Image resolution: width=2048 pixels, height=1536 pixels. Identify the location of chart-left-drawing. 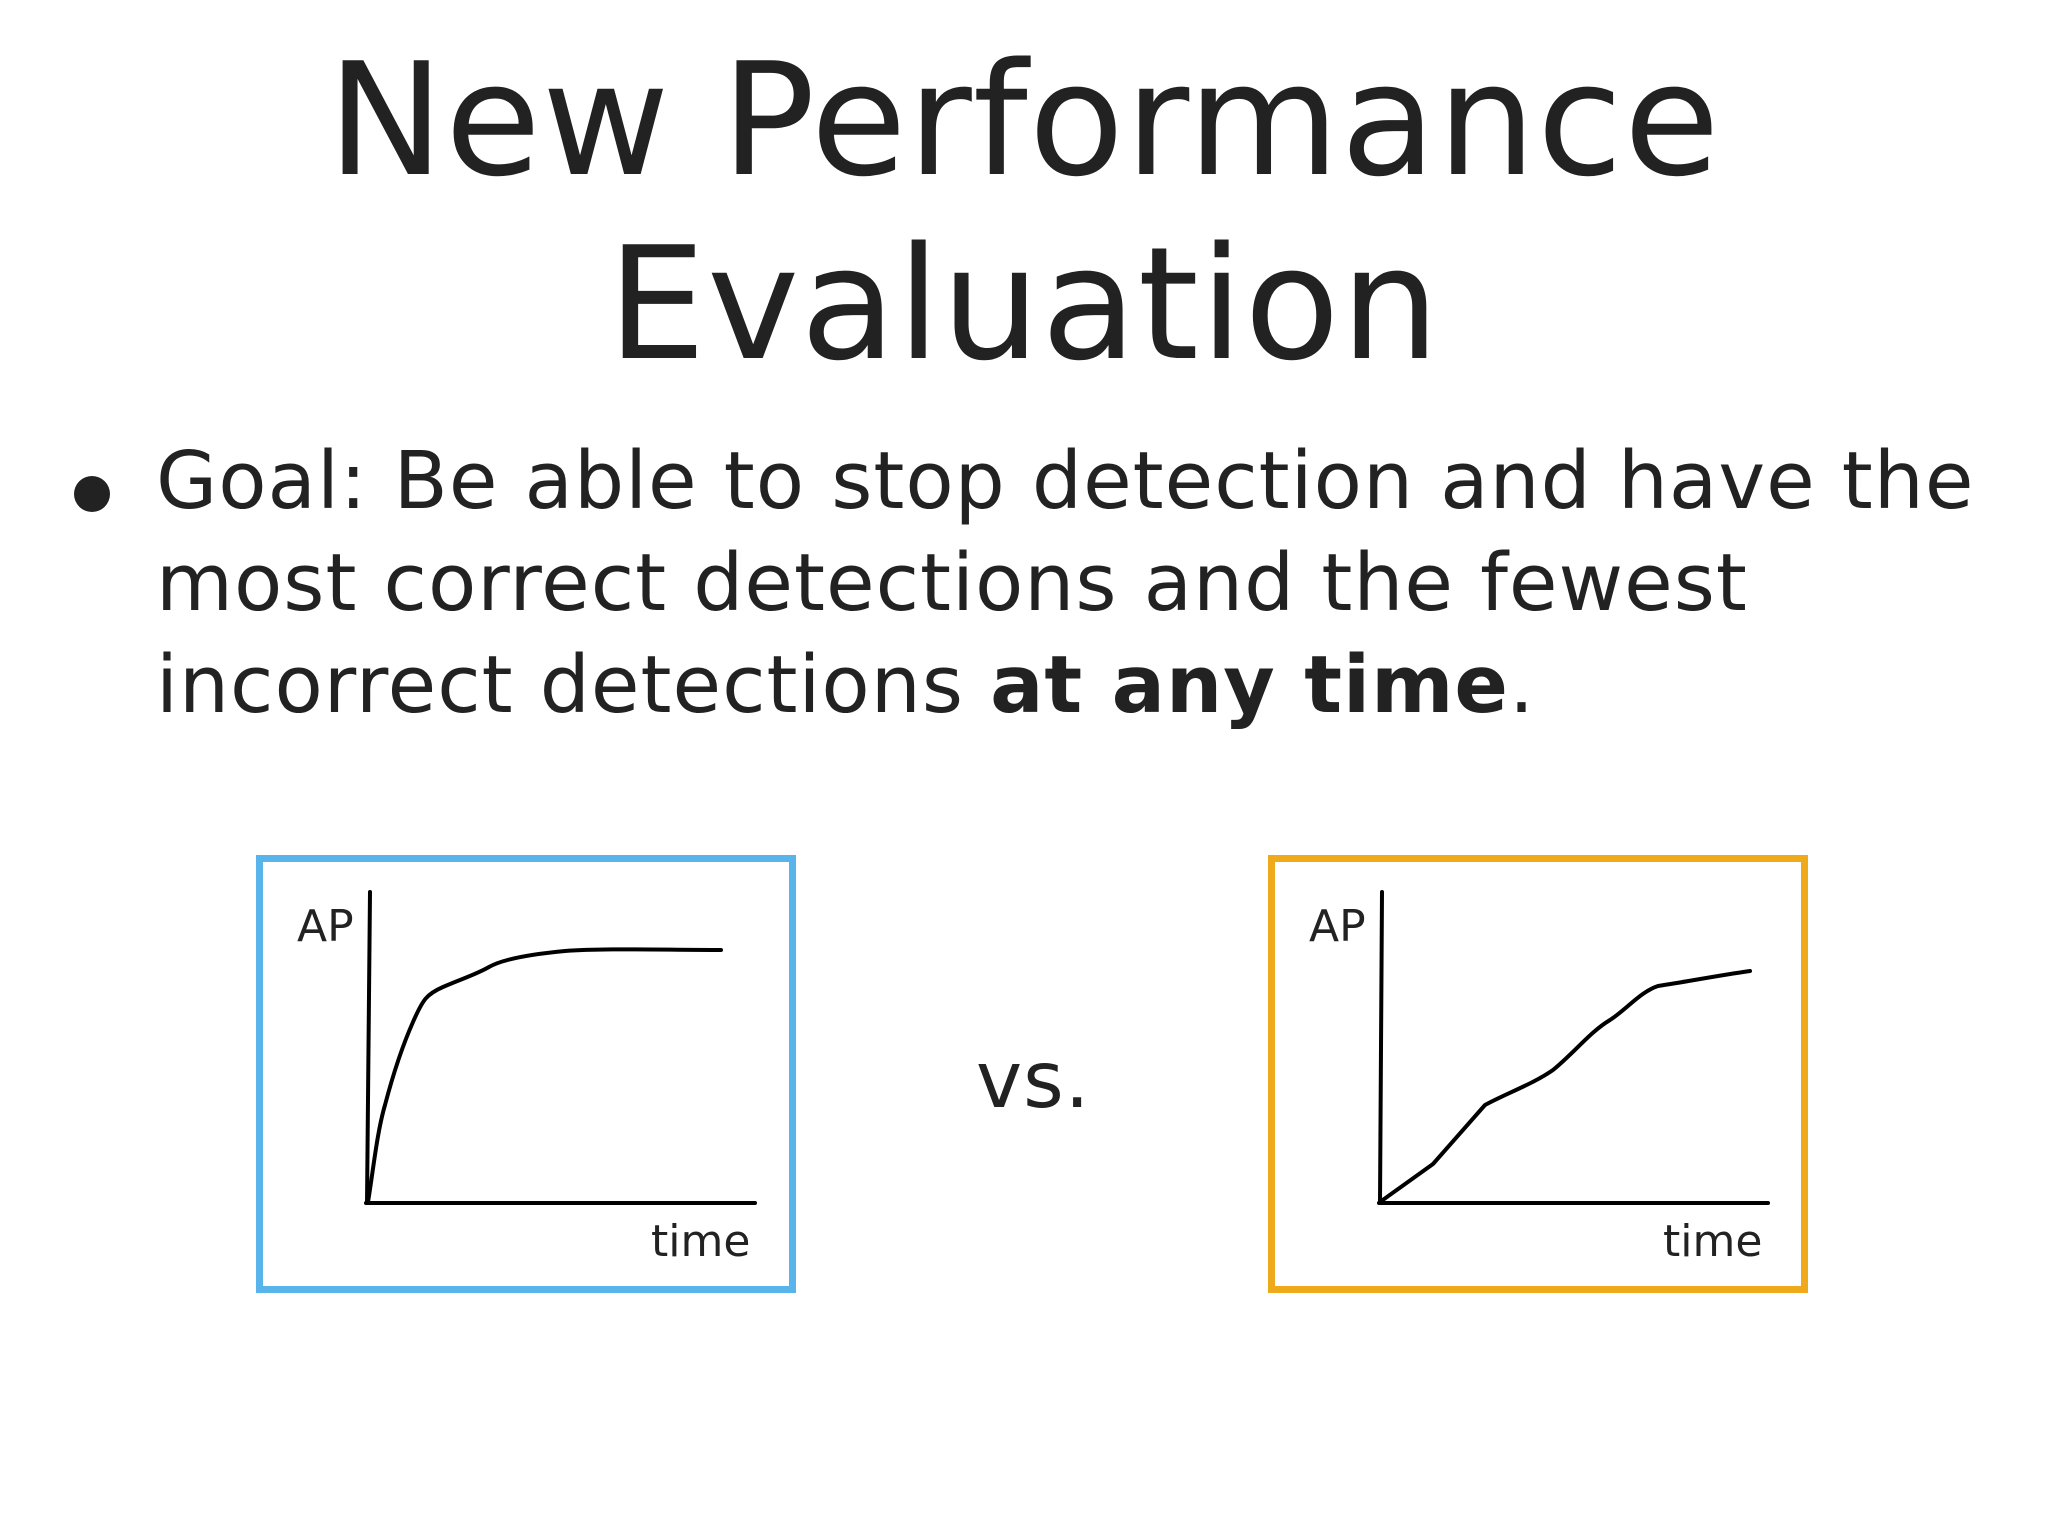
(560, 1047).